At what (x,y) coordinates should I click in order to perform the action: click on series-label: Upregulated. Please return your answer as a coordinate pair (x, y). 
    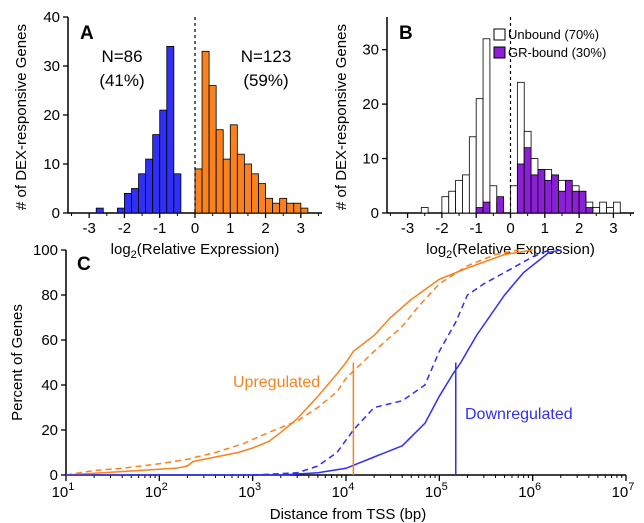
    Looking at the image, I should click on (276, 382).